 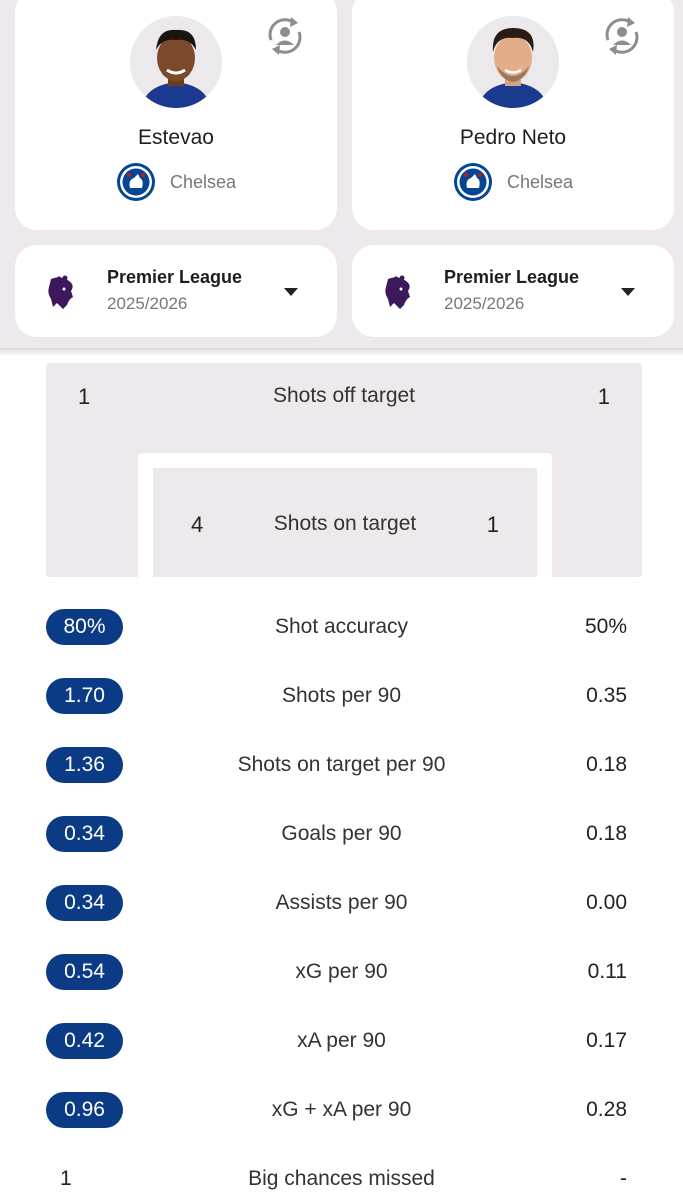 I want to click on stat-label: xG + xA per 90, so click(x=341, y=1109).